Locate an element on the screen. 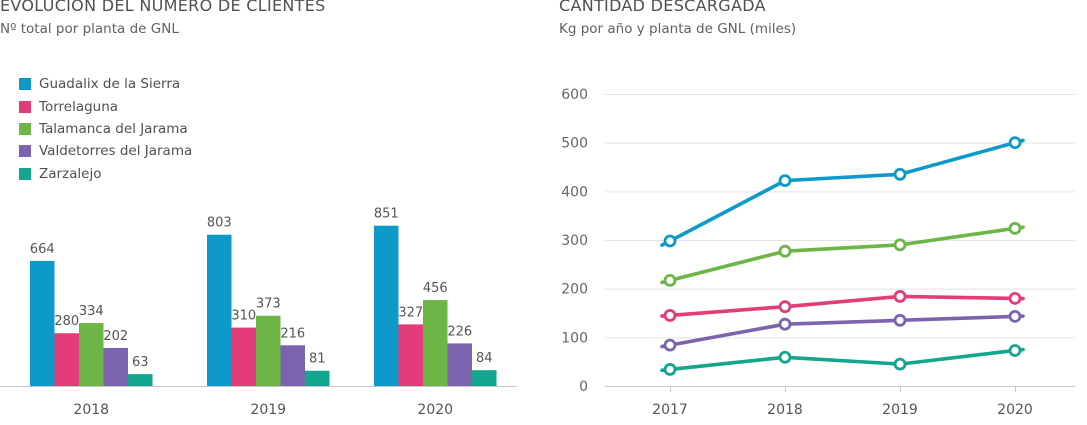  bar-data-label: 81 is located at coordinates (317, 359).